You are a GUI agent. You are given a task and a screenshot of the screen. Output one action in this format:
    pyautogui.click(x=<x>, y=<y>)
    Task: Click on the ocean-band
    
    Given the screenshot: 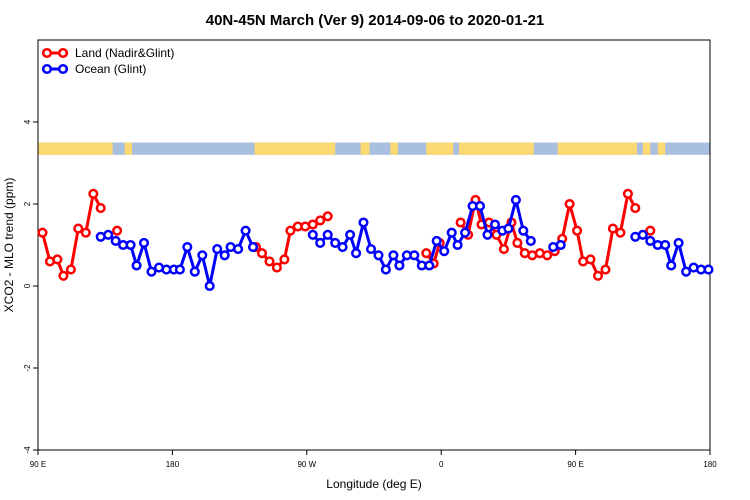 What is the action you would take?
    pyautogui.click(x=374, y=148)
    